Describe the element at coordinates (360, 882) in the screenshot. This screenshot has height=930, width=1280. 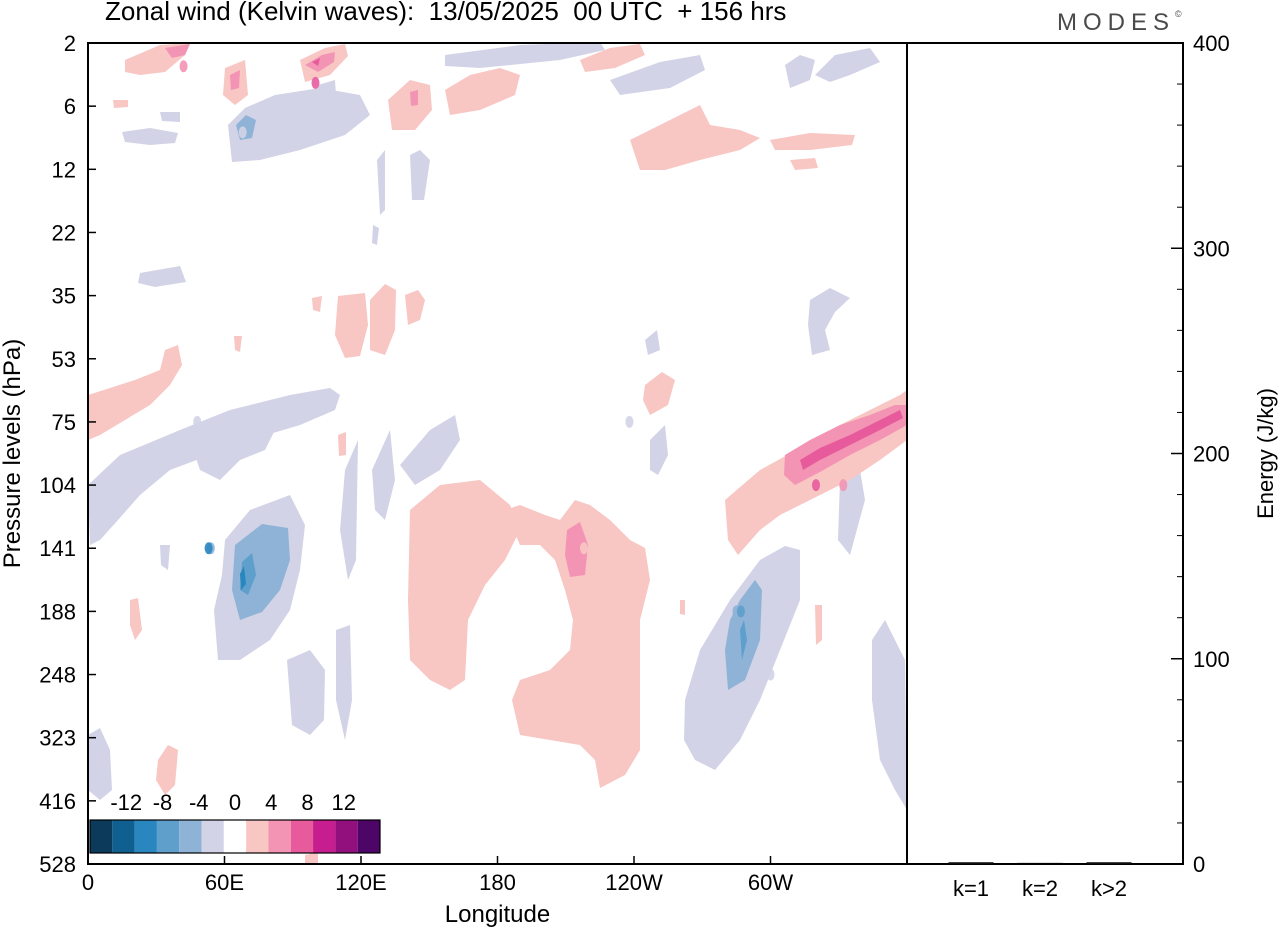
I see `x-tick-label: 120E` at that location.